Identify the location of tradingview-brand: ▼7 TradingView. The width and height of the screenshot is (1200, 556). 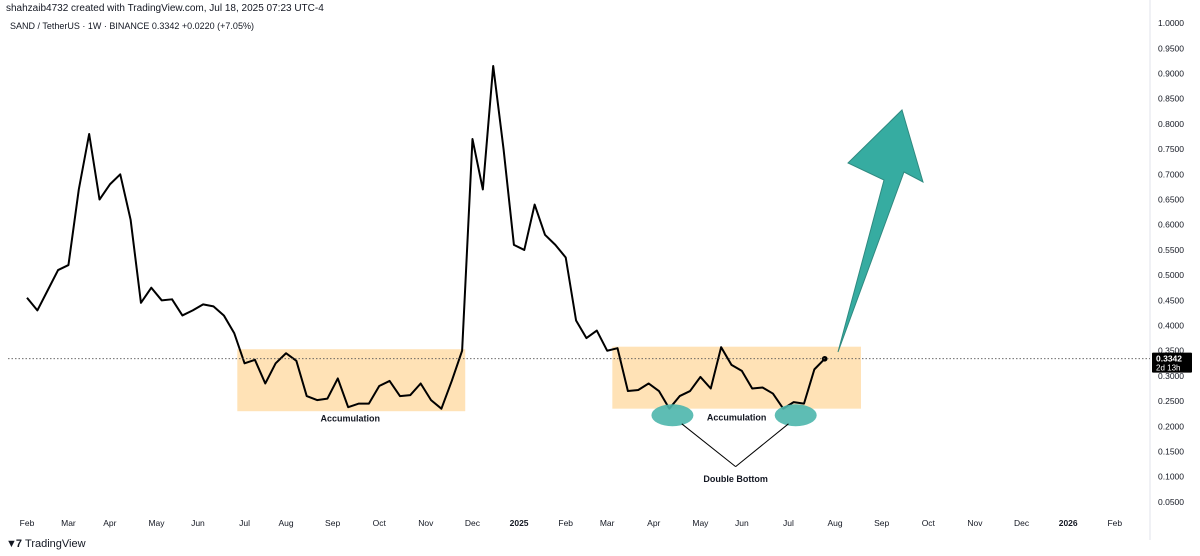
(46, 544).